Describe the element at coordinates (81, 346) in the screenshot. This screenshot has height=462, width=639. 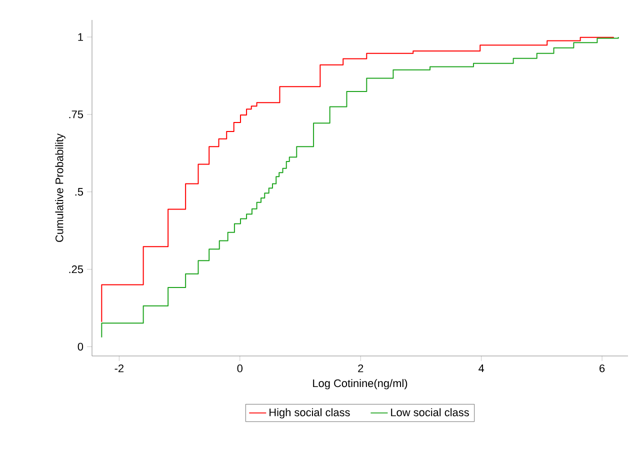
I see `y-tick-label: 0` at that location.